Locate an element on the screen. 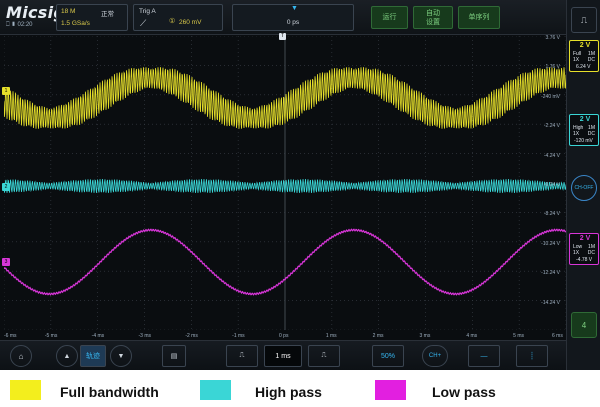 Image resolution: width=600 pixels, height=407 pixels. ch2-bandwidth: High is located at coordinates (578, 128).